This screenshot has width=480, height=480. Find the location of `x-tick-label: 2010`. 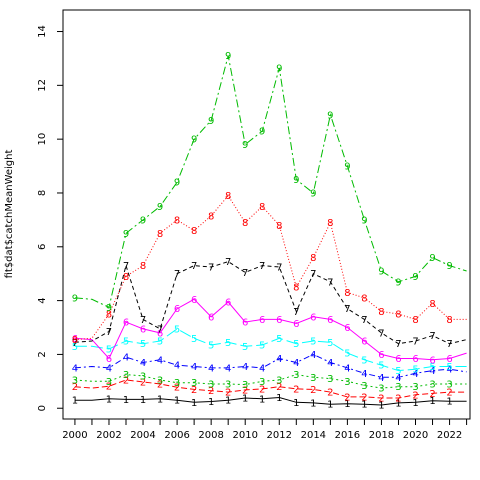

x-tick-label: 2010 is located at coordinates (244, 435).